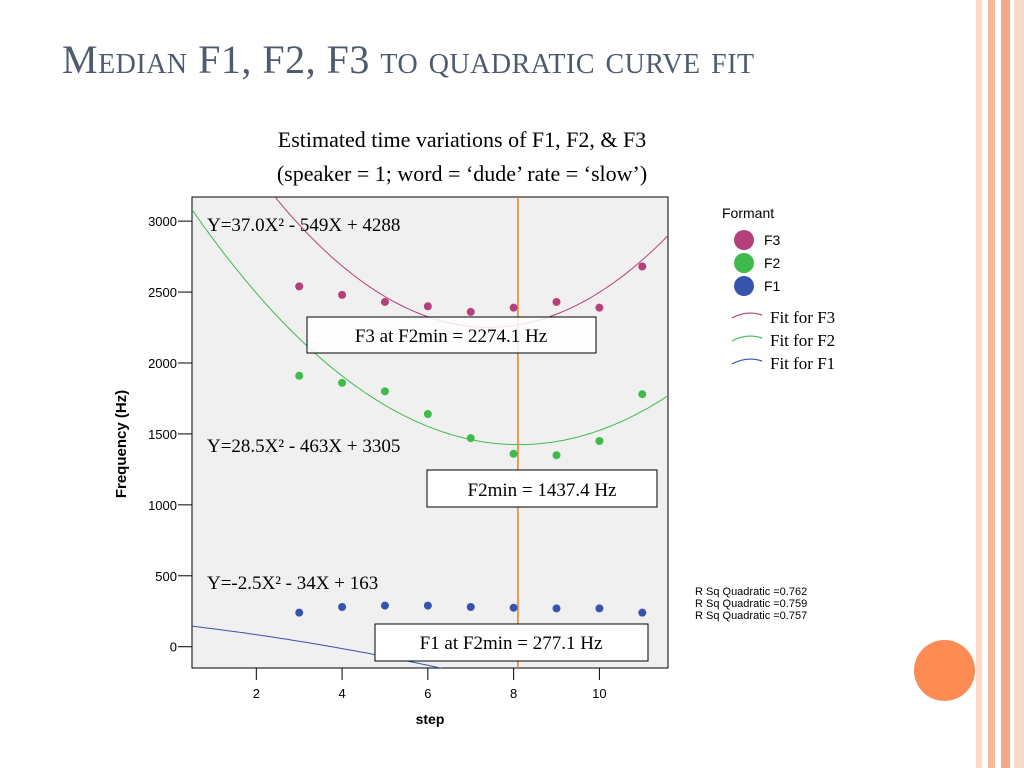 Image resolution: width=1024 pixels, height=768 pixels. Describe the element at coordinates (173, 647) in the screenshot. I see `y-tick-label: 0` at that location.